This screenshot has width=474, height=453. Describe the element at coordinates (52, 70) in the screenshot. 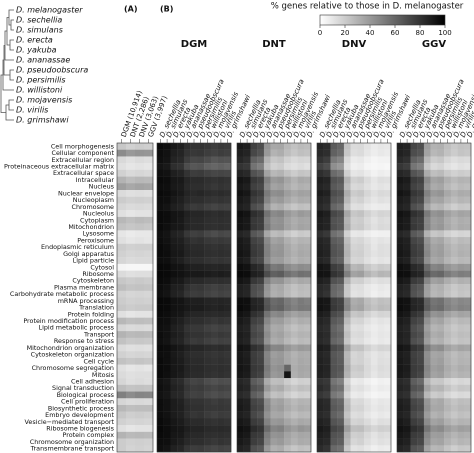

I see `species-label: D. pseudoobscura` at that location.